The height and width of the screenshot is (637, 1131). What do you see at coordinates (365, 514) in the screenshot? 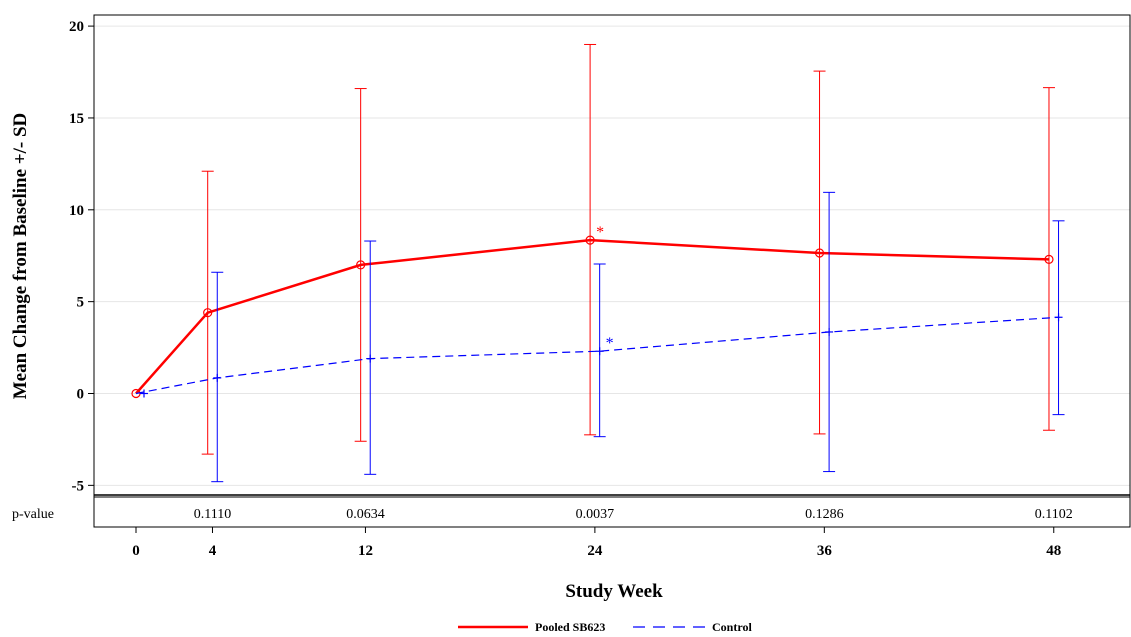
I see `p-value-label: 0.0634` at bounding box center [365, 514].